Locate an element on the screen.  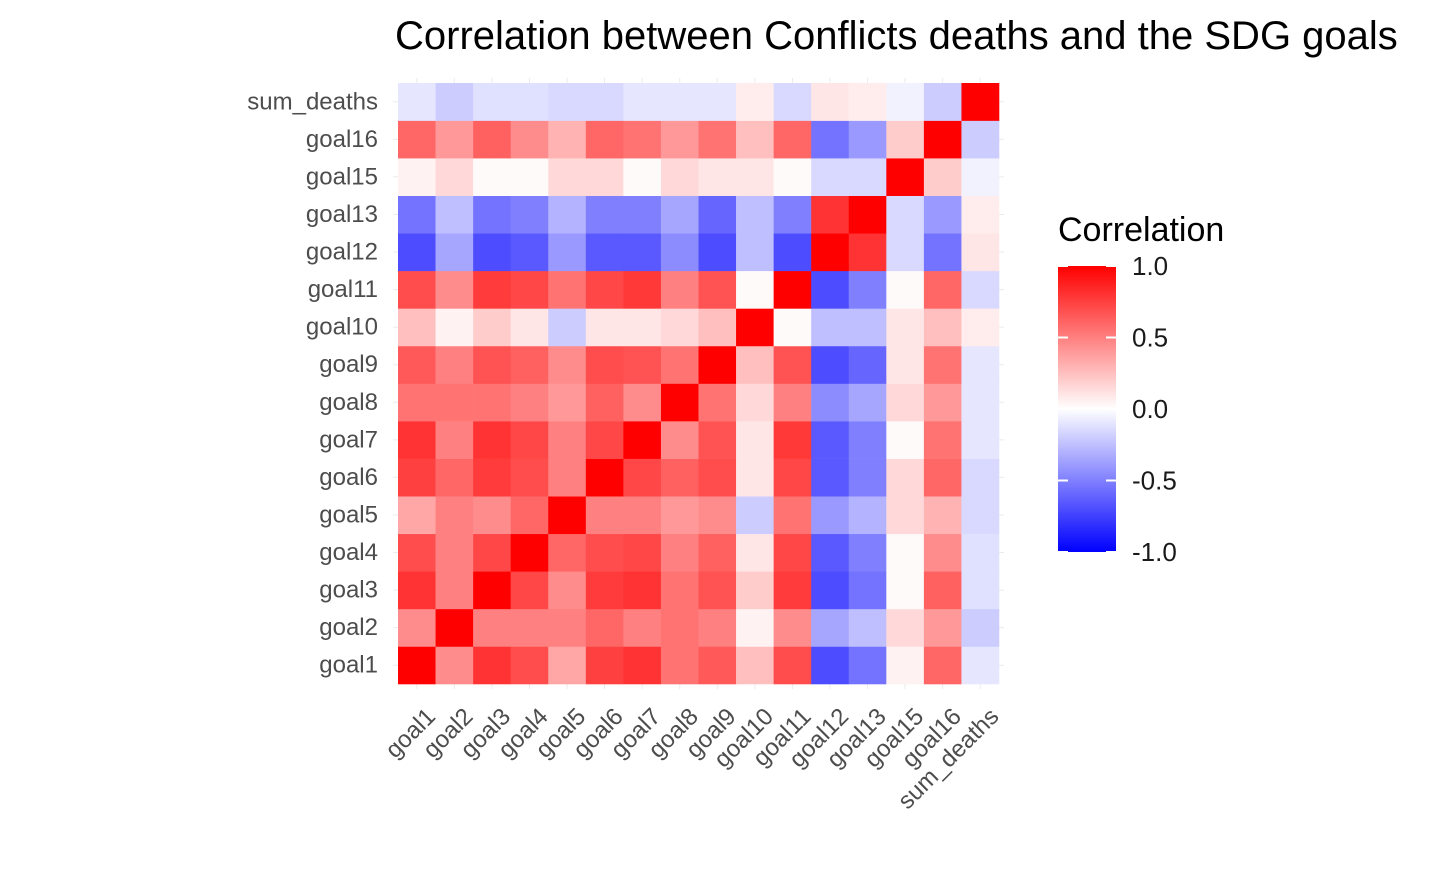
y-tick-label-goal16: goal16 is located at coordinates (342, 139).